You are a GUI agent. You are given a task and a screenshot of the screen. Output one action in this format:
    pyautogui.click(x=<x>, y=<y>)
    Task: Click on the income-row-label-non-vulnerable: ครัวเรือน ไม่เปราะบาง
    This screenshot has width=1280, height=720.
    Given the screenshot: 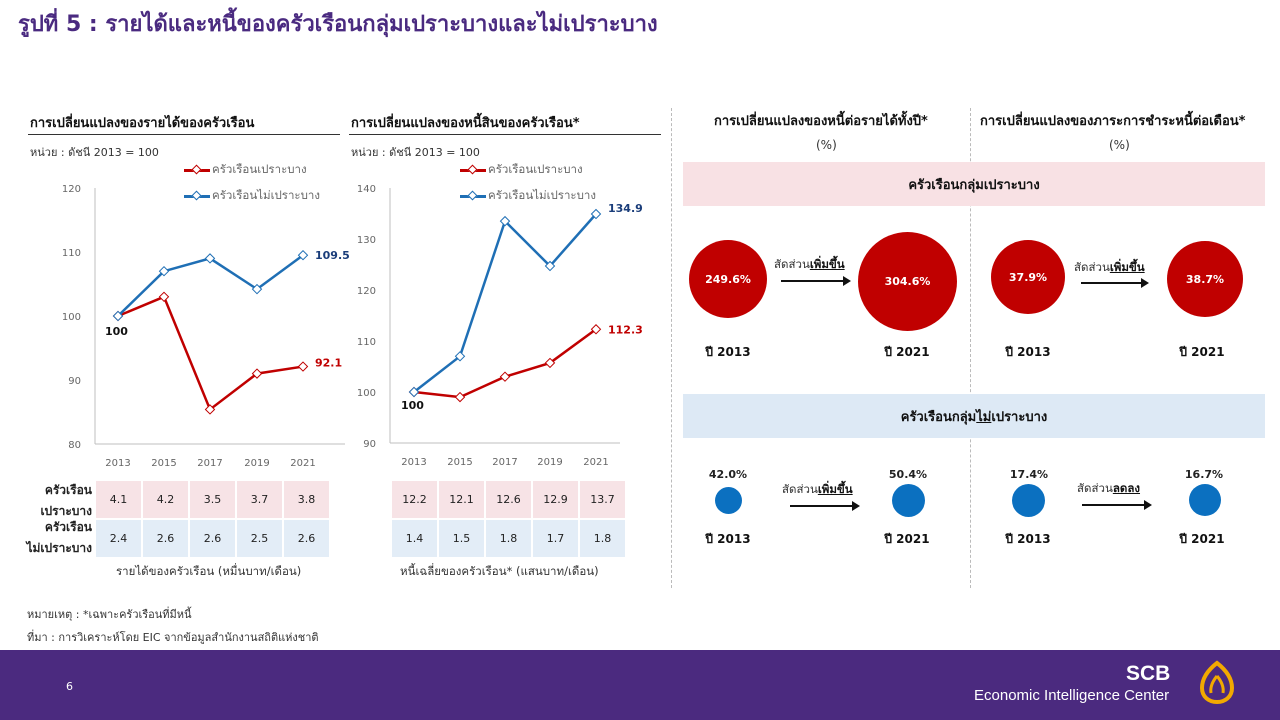 What is the action you would take?
    pyautogui.click(x=57, y=538)
    